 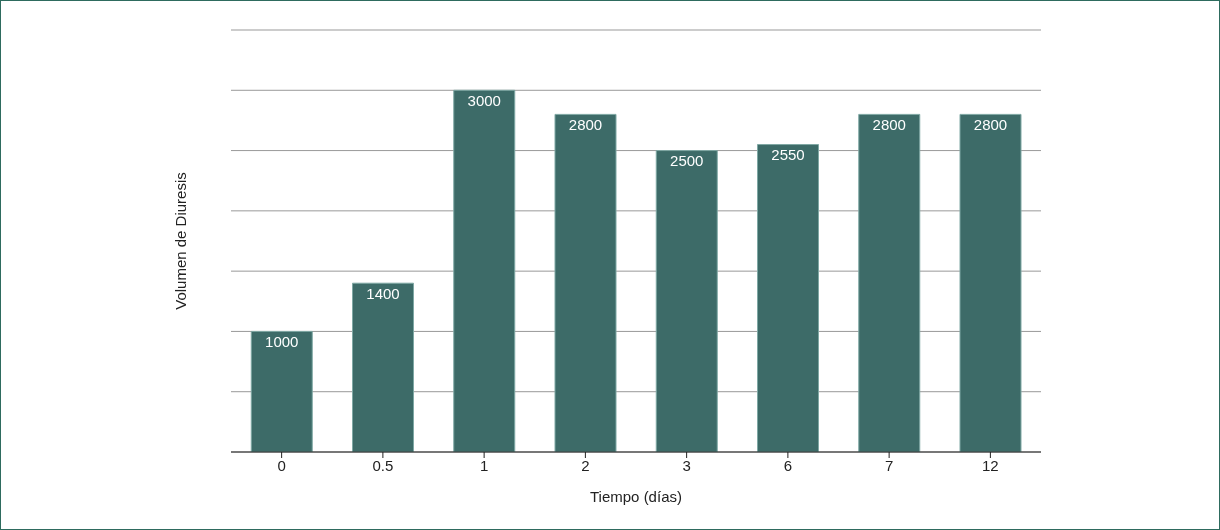 What do you see at coordinates (484, 465) in the screenshot?
I see `x-tick-label: 1` at bounding box center [484, 465].